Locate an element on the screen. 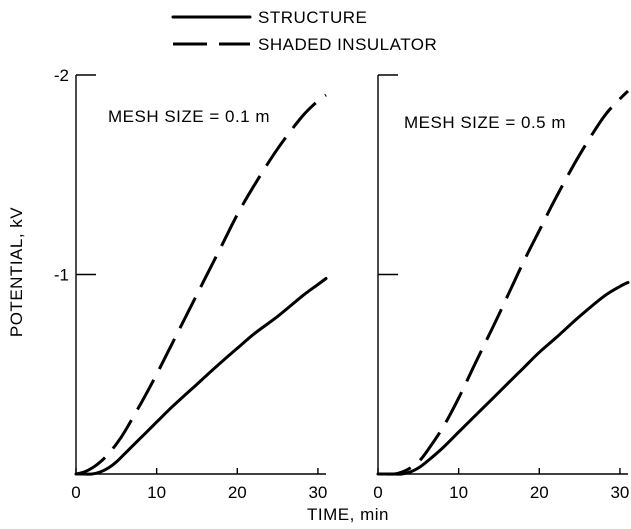 This screenshot has height=529, width=631. y-tick-label: -1 is located at coordinates (61, 275).